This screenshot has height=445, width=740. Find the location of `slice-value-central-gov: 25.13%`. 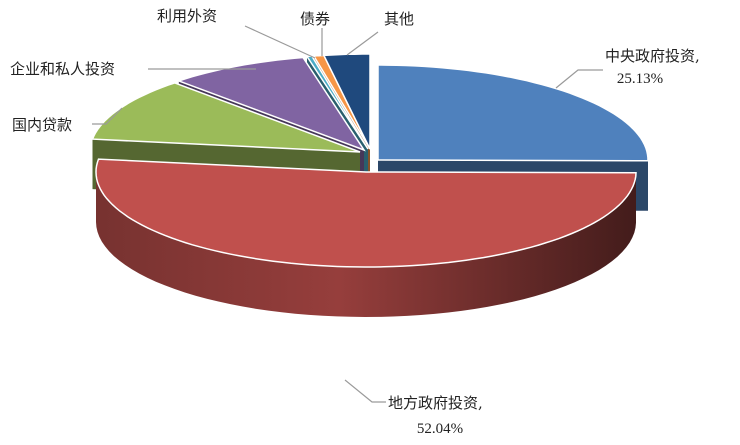

slice-value-central-gov: 25.13% is located at coordinates (640, 79).